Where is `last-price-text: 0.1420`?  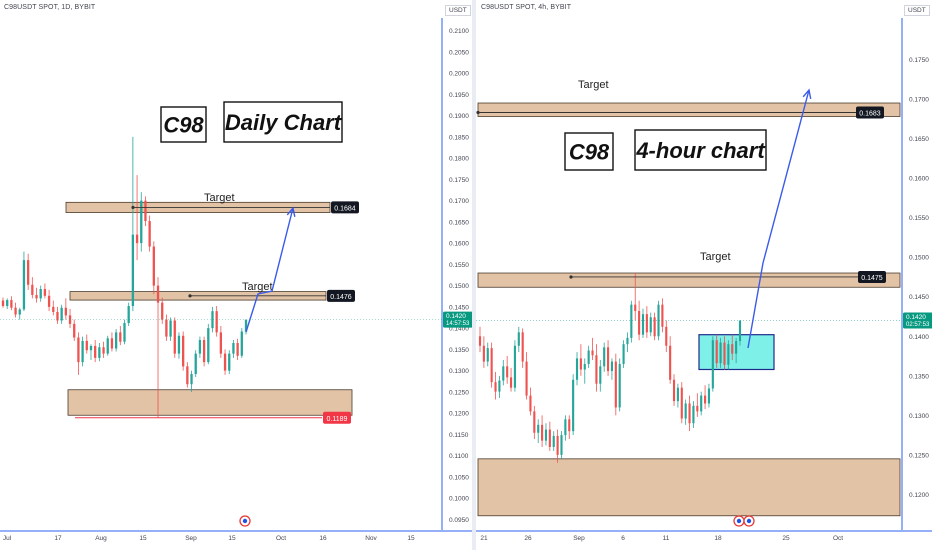
last-price-text: 0.1420 is located at coordinates (456, 316).